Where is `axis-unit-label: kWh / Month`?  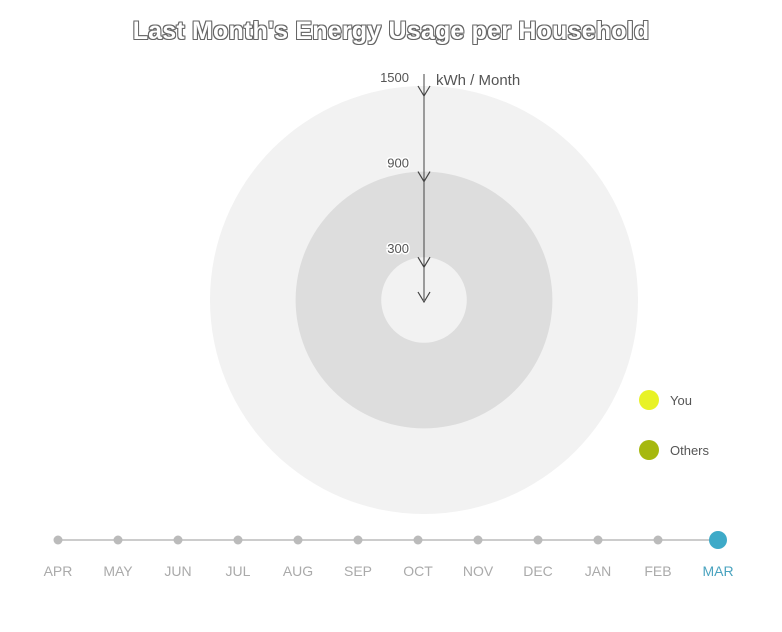 axis-unit-label: kWh / Month is located at coordinates (478, 80).